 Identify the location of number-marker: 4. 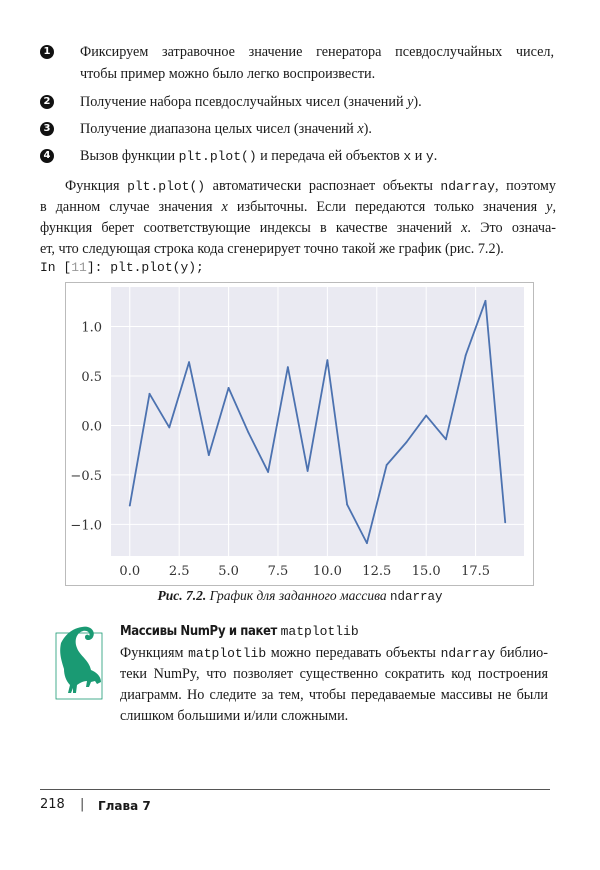
(47, 156).